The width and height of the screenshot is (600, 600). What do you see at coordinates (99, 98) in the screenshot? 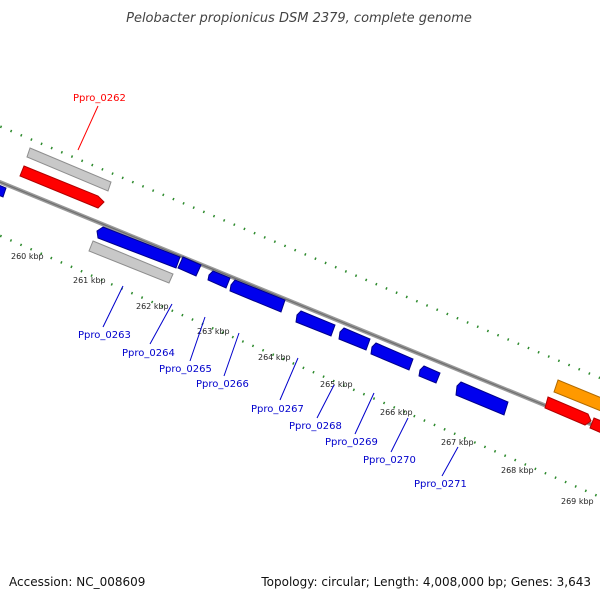
I see `gene-label-ppro-0262: Ppro_0262` at bounding box center [99, 98].